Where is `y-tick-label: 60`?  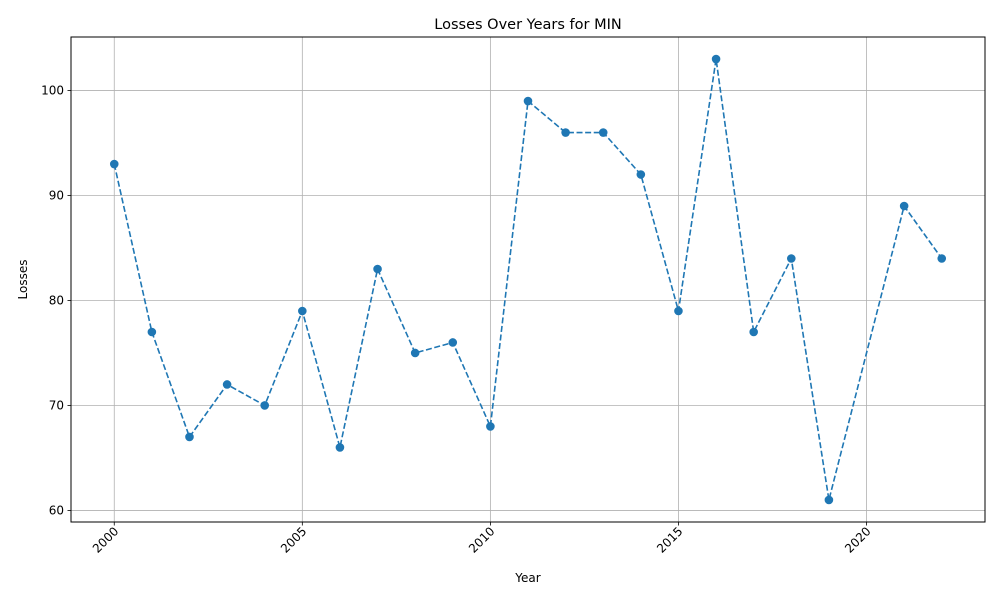 y-tick-label: 60 is located at coordinates (56, 511).